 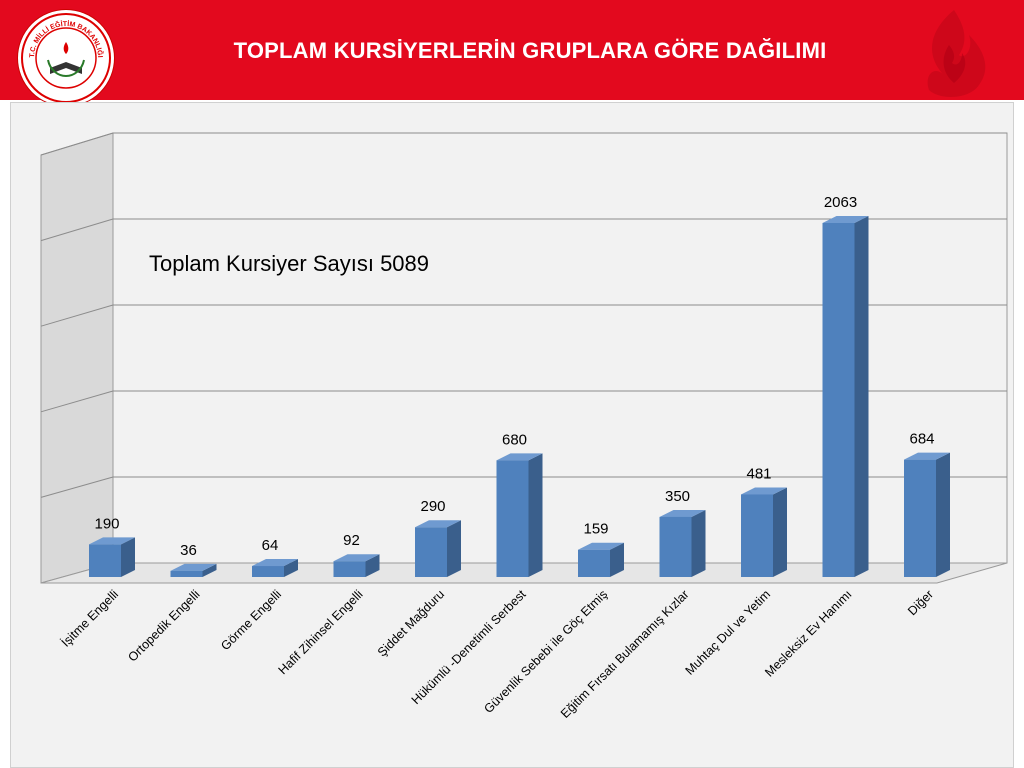 What do you see at coordinates (677, 496) in the screenshot?
I see `data-label: 350` at bounding box center [677, 496].